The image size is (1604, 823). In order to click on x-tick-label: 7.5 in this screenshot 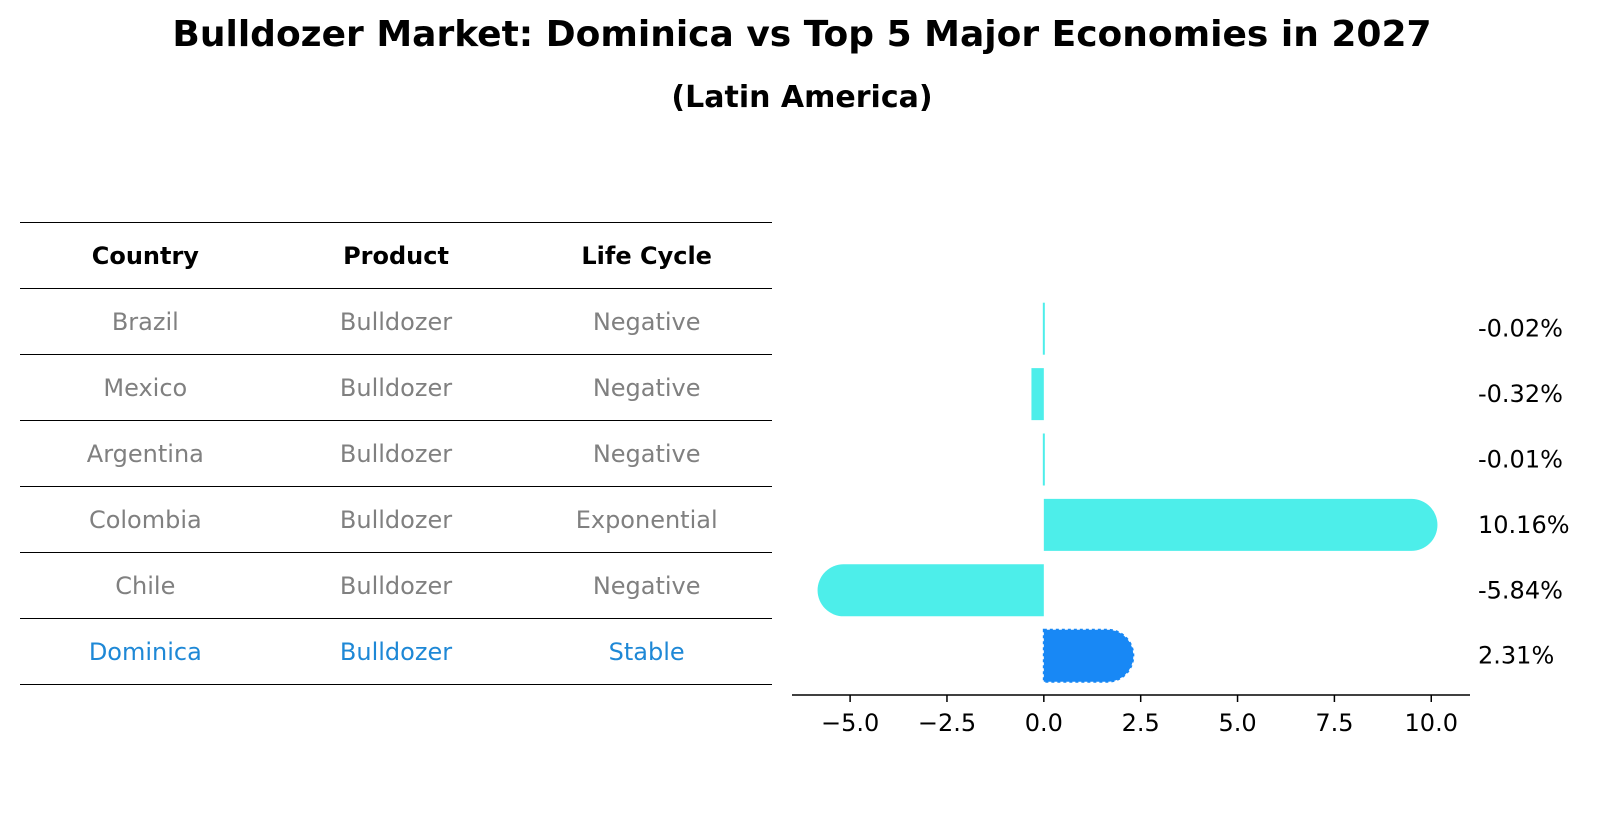, I will do `click(1334, 723)`.